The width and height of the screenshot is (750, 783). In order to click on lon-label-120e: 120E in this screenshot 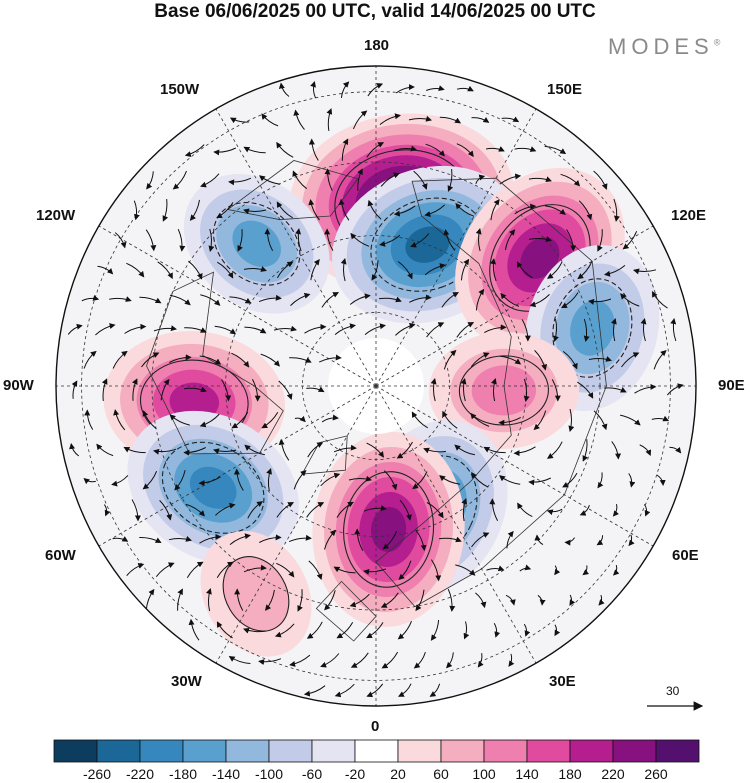, I will do `click(689, 215)`.